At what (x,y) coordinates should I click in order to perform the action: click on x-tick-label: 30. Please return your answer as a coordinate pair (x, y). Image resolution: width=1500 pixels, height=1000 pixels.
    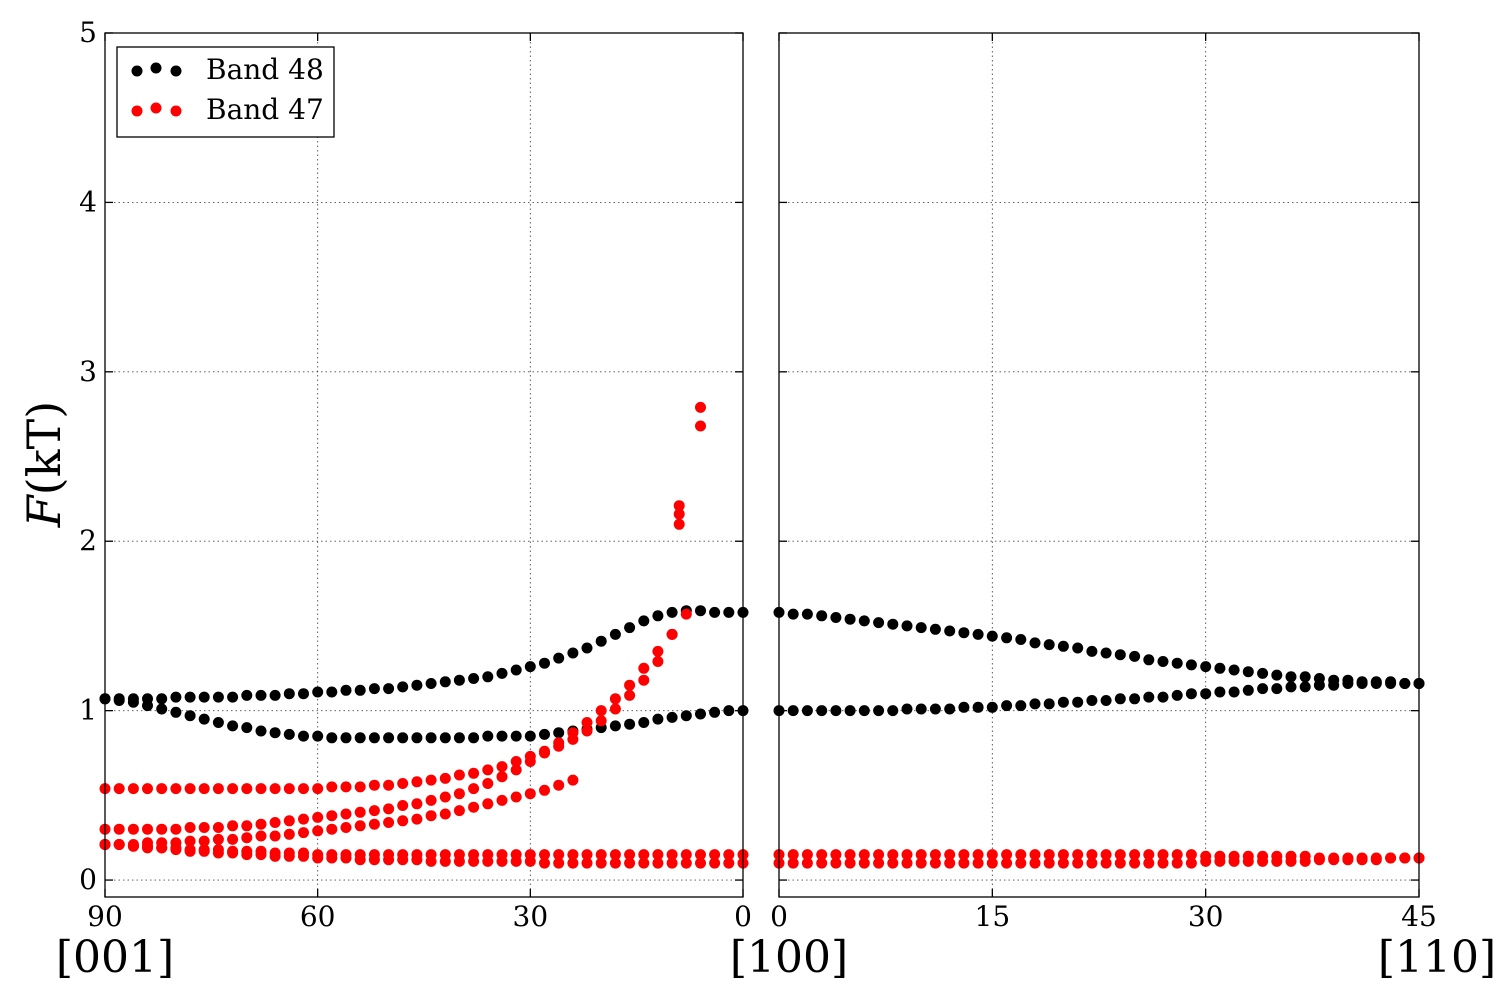
    Looking at the image, I should click on (531, 916).